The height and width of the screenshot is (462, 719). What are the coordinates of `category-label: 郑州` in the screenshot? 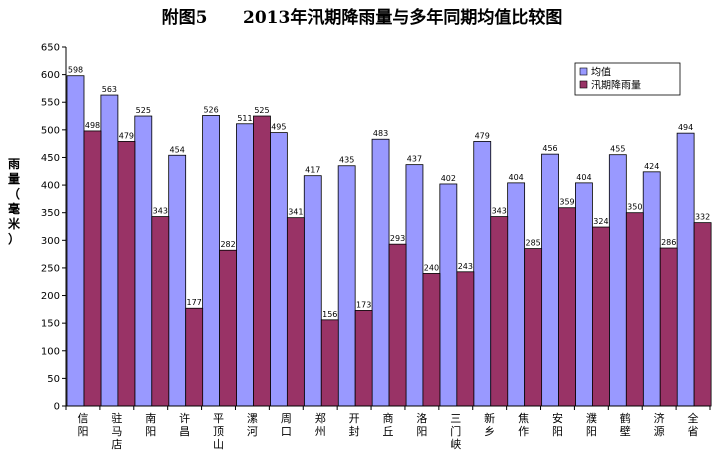 It's located at (320, 424).